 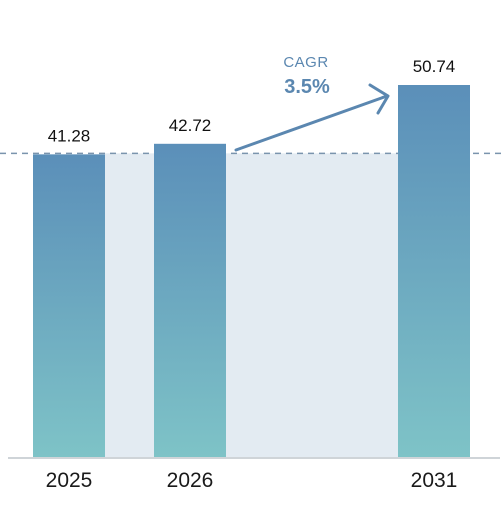 I want to click on bar-2025, so click(x=69, y=305).